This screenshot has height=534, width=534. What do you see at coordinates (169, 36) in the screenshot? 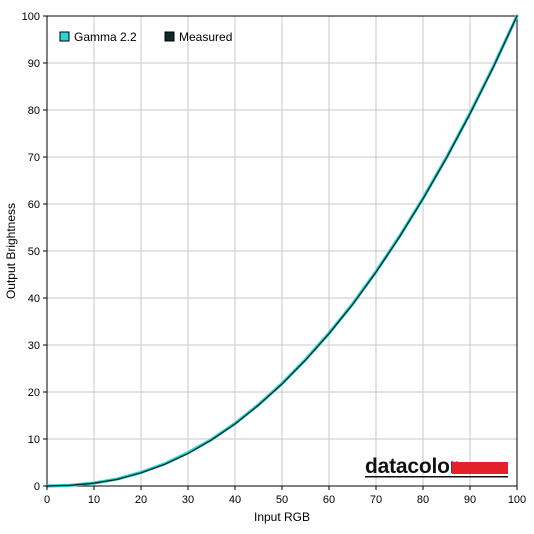
I see `legend-swatch-measured` at bounding box center [169, 36].